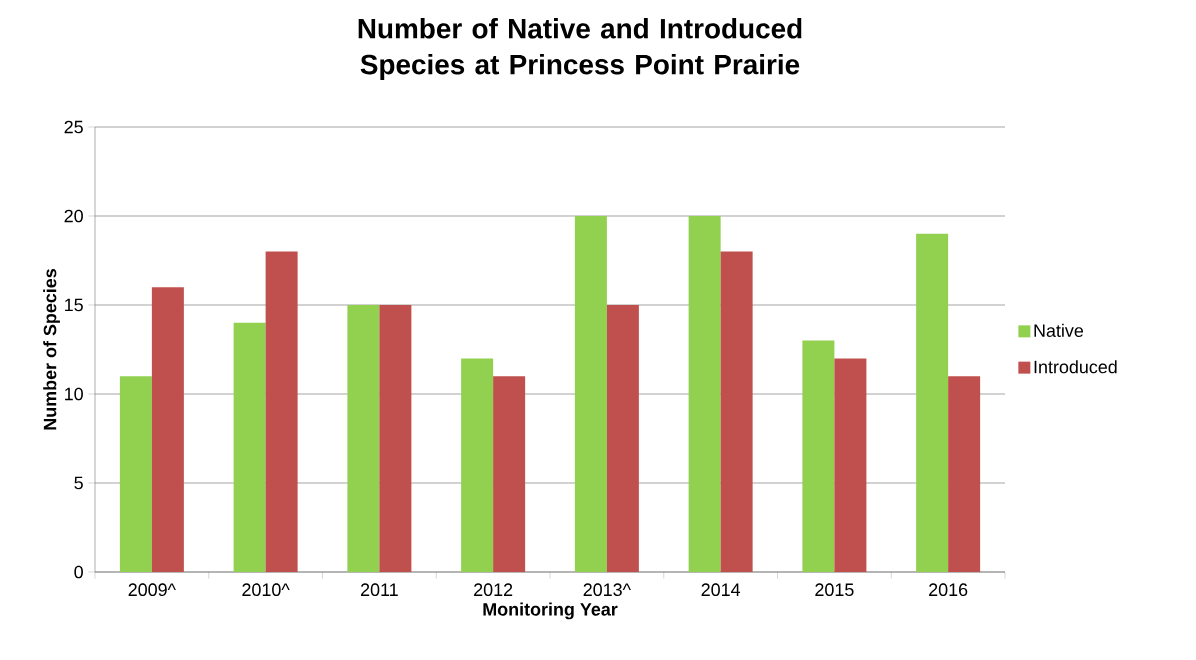 The width and height of the screenshot is (1196, 660). Describe the element at coordinates (73, 216) in the screenshot. I see `y-tick-label: 20` at that location.